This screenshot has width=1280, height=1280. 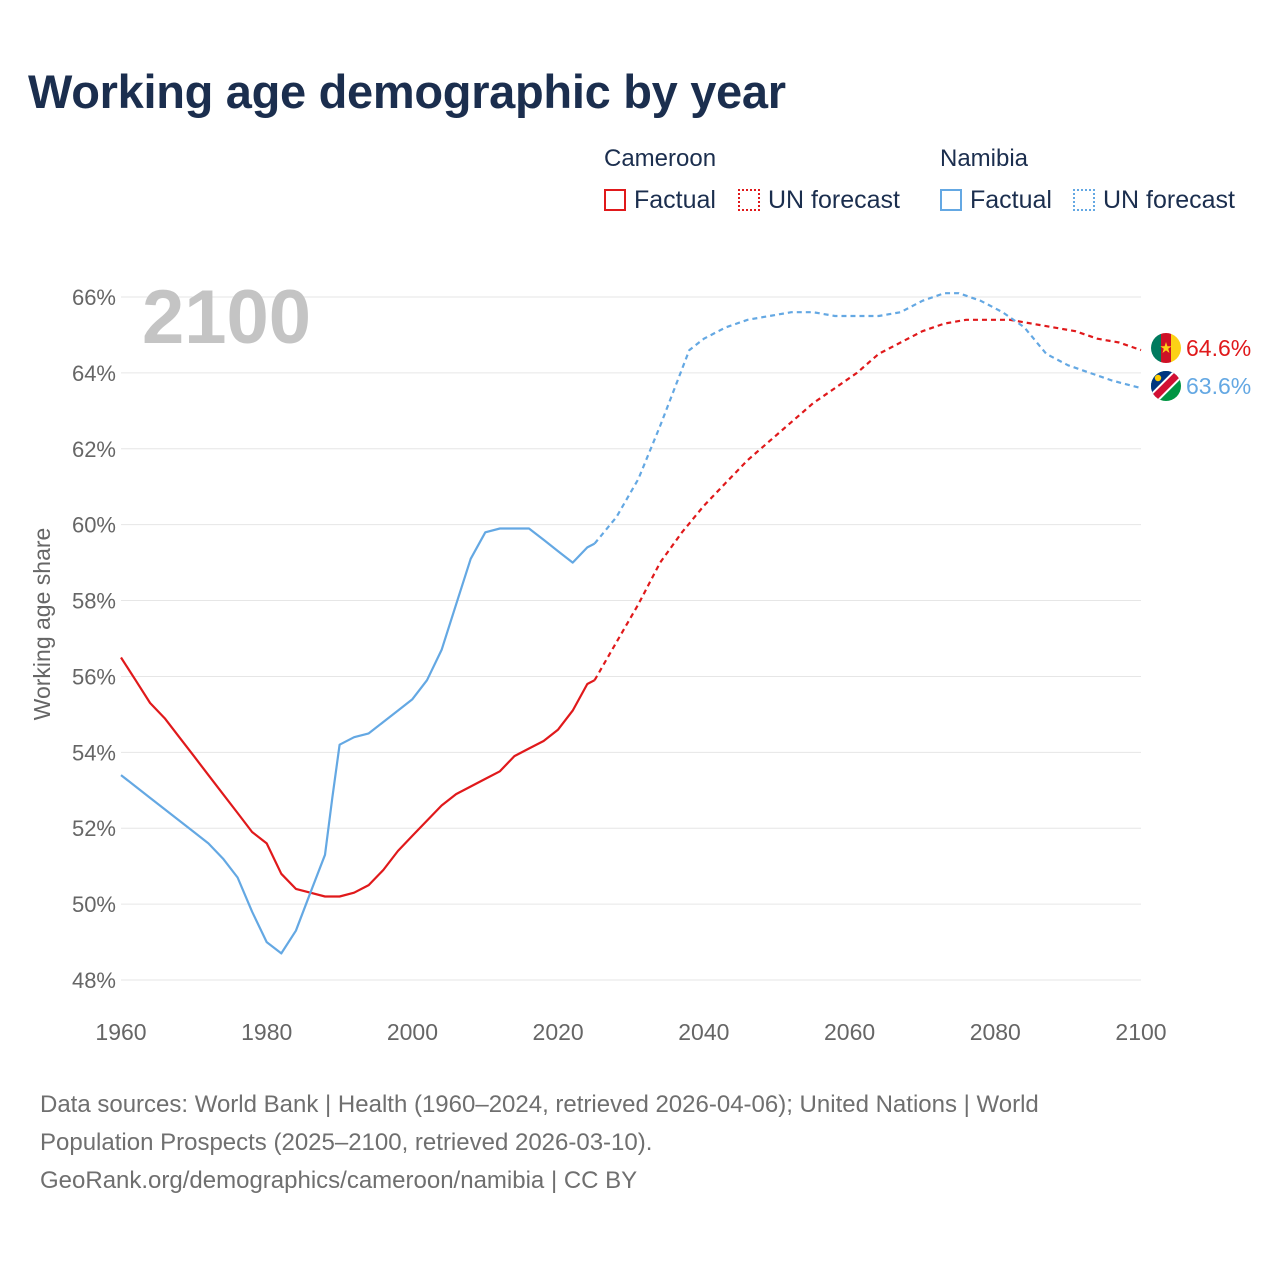 I want to click on y-axis-ticks: 48% 50% 52% 54% 56% 58% 60% 62% 64% 66%, so click(x=94, y=639).